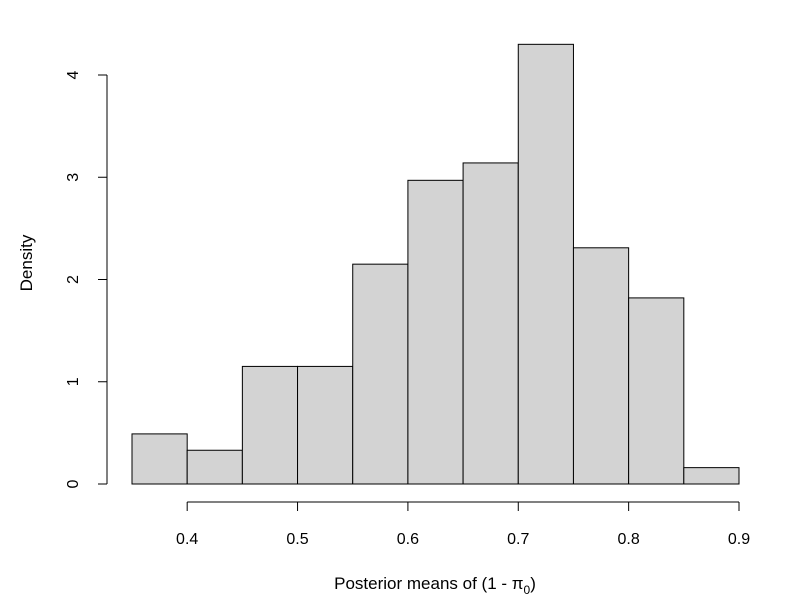 Image resolution: width=800 pixels, height=600 pixels. Describe the element at coordinates (463, 524) in the screenshot. I see `x-axis: 0.4 0.5 0.6 0.7 0.8 0.9` at that location.